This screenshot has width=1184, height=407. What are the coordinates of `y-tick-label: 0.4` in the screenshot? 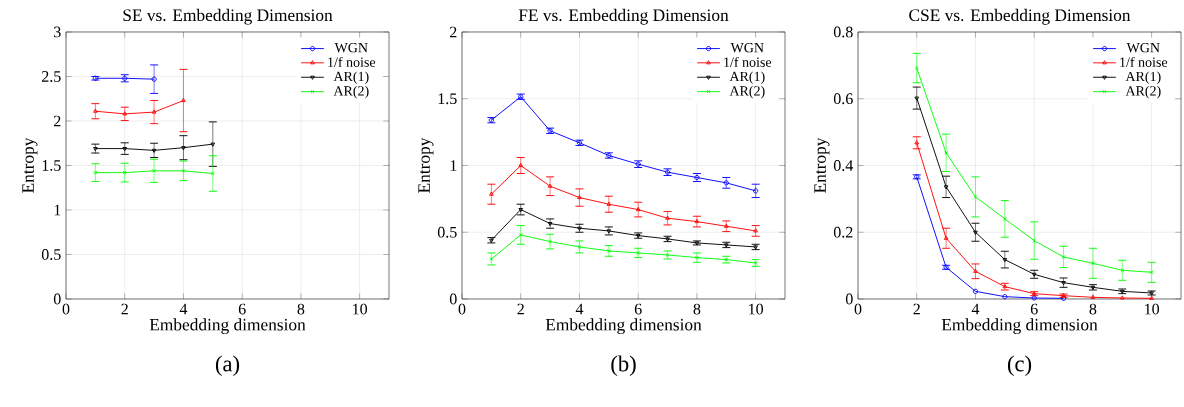 It's located at (843, 165).